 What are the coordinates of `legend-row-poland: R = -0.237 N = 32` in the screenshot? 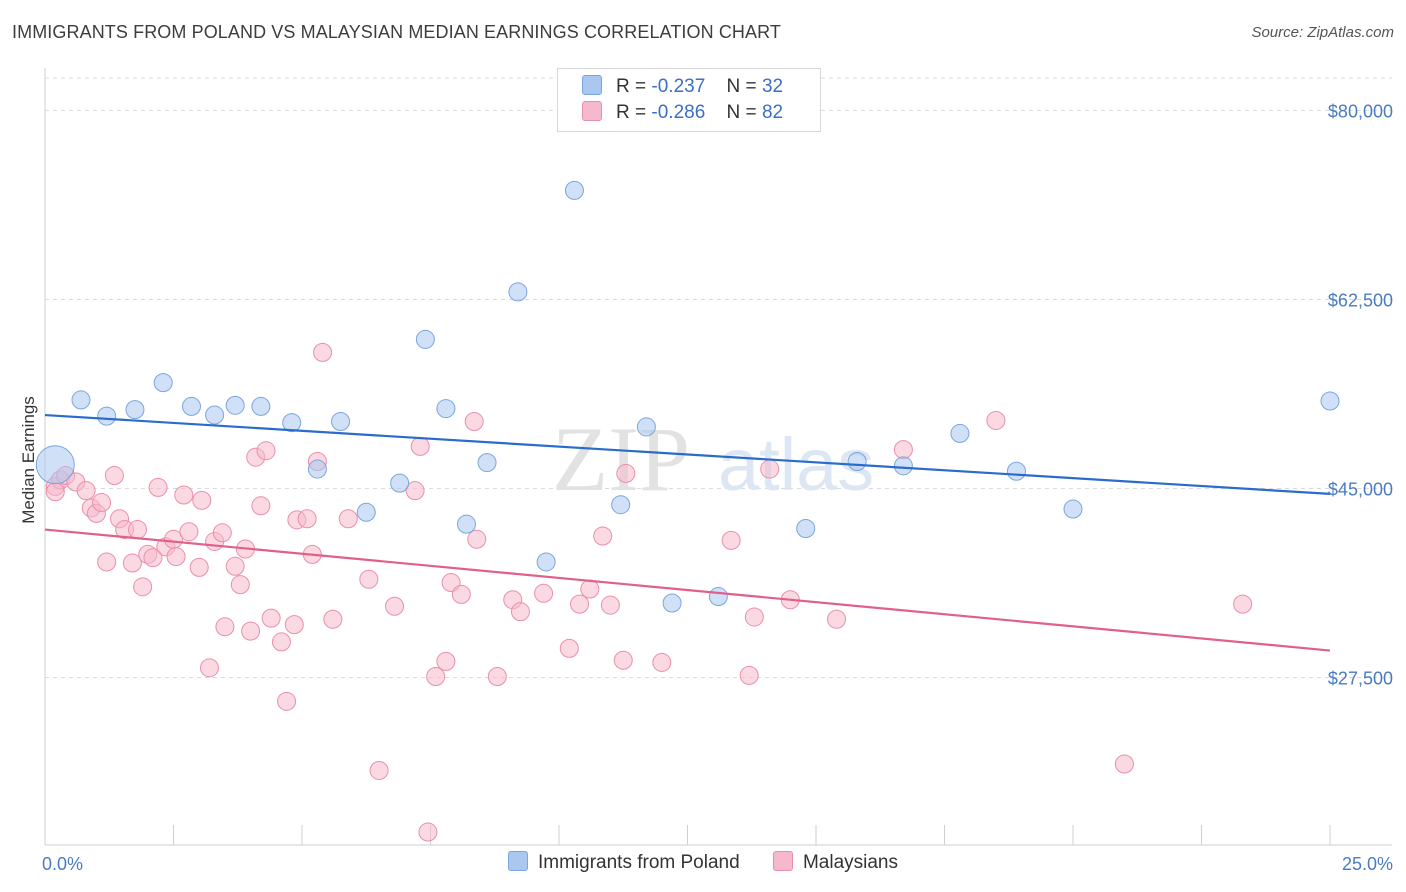 It's located at (682, 88).